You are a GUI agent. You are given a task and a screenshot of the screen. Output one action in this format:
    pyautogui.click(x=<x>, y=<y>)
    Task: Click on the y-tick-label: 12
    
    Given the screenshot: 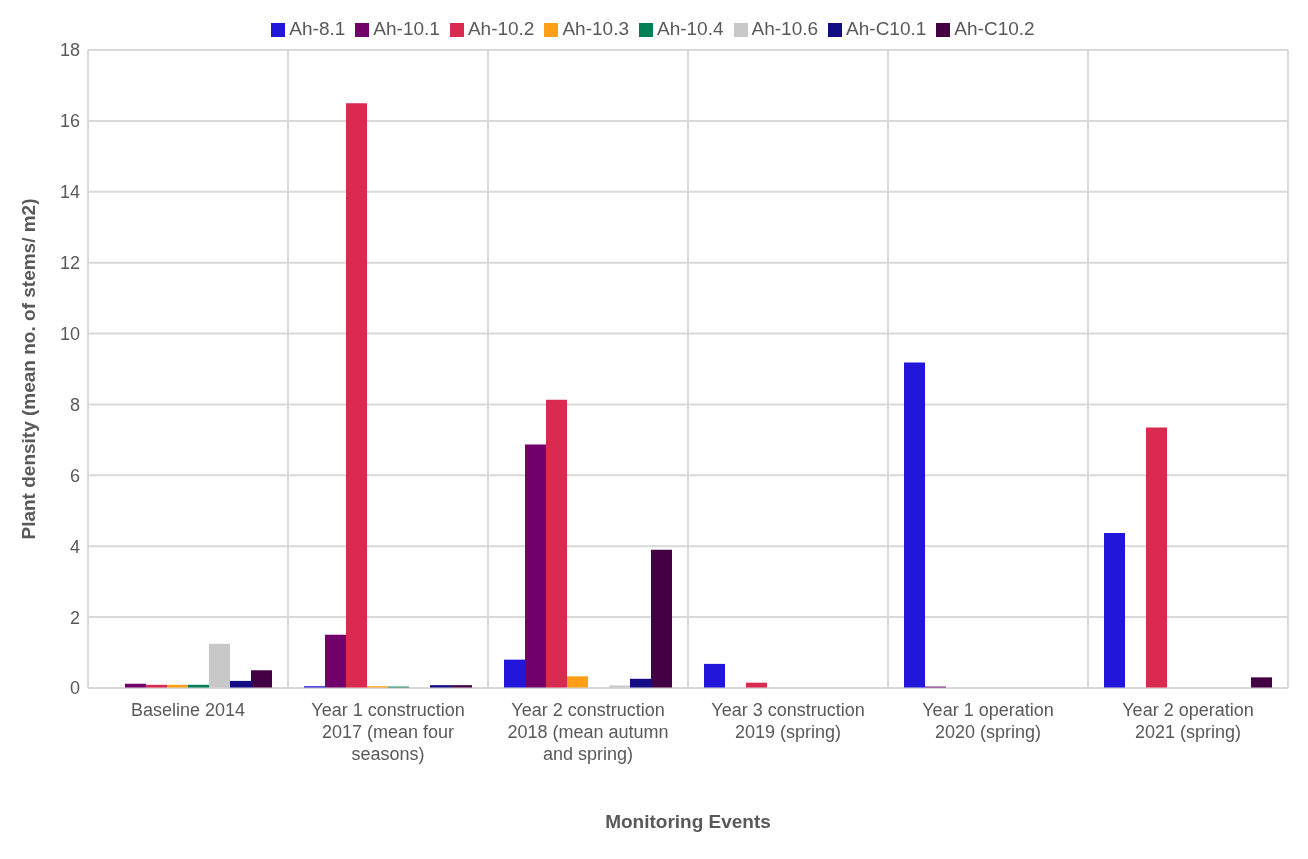 What is the action you would take?
    pyautogui.click(x=69, y=263)
    